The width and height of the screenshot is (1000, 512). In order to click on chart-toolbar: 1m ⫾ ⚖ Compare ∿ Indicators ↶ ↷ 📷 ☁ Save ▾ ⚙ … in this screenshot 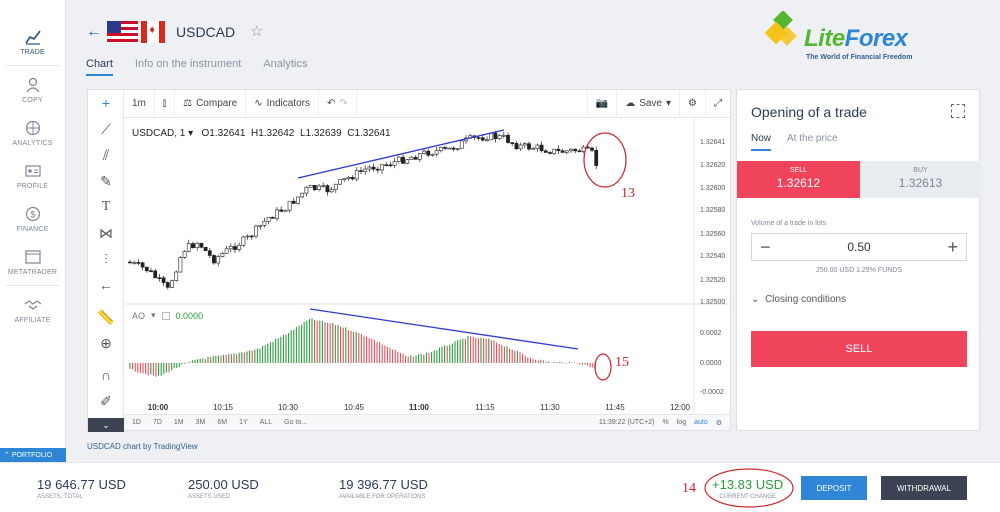, I will do `click(427, 103)`.